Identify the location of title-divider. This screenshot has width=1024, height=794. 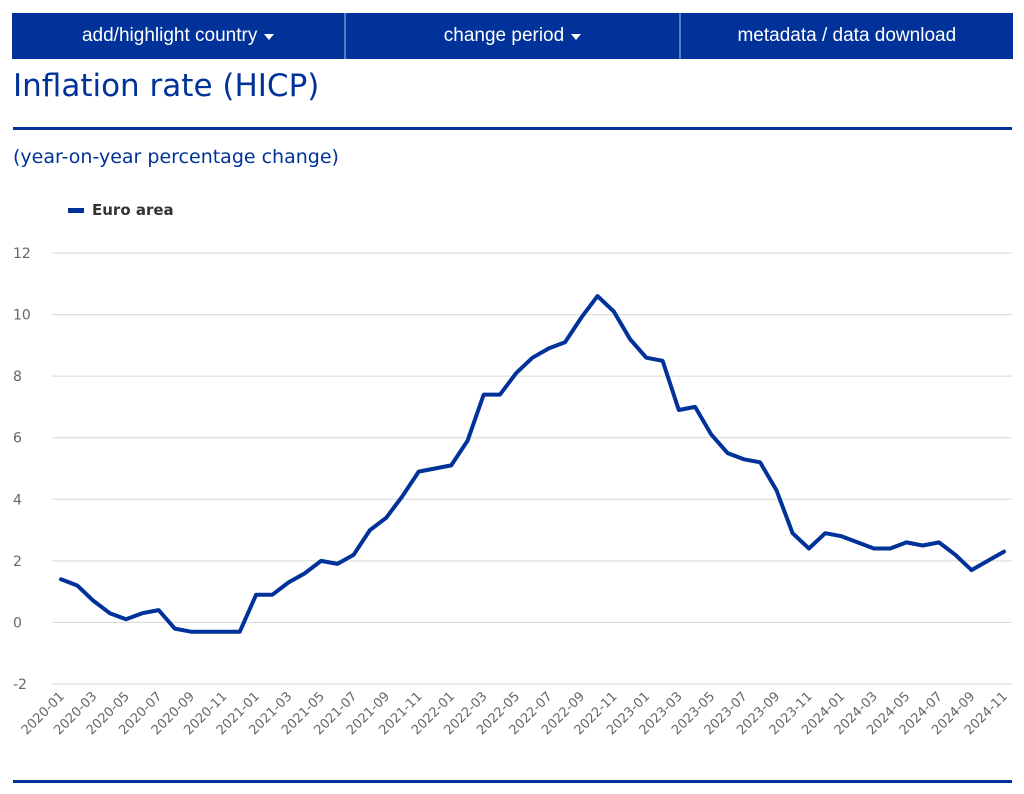
(512, 128).